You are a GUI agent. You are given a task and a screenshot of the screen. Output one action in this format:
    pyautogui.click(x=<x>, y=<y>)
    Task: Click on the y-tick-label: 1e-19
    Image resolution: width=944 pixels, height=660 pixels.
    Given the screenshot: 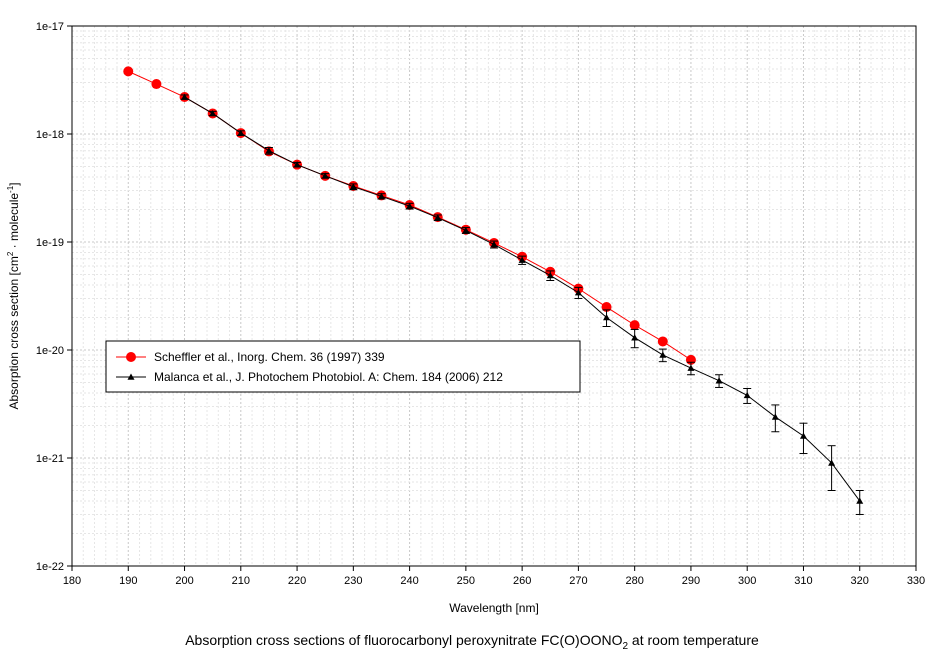 What is the action you would take?
    pyautogui.click(x=50, y=243)
    